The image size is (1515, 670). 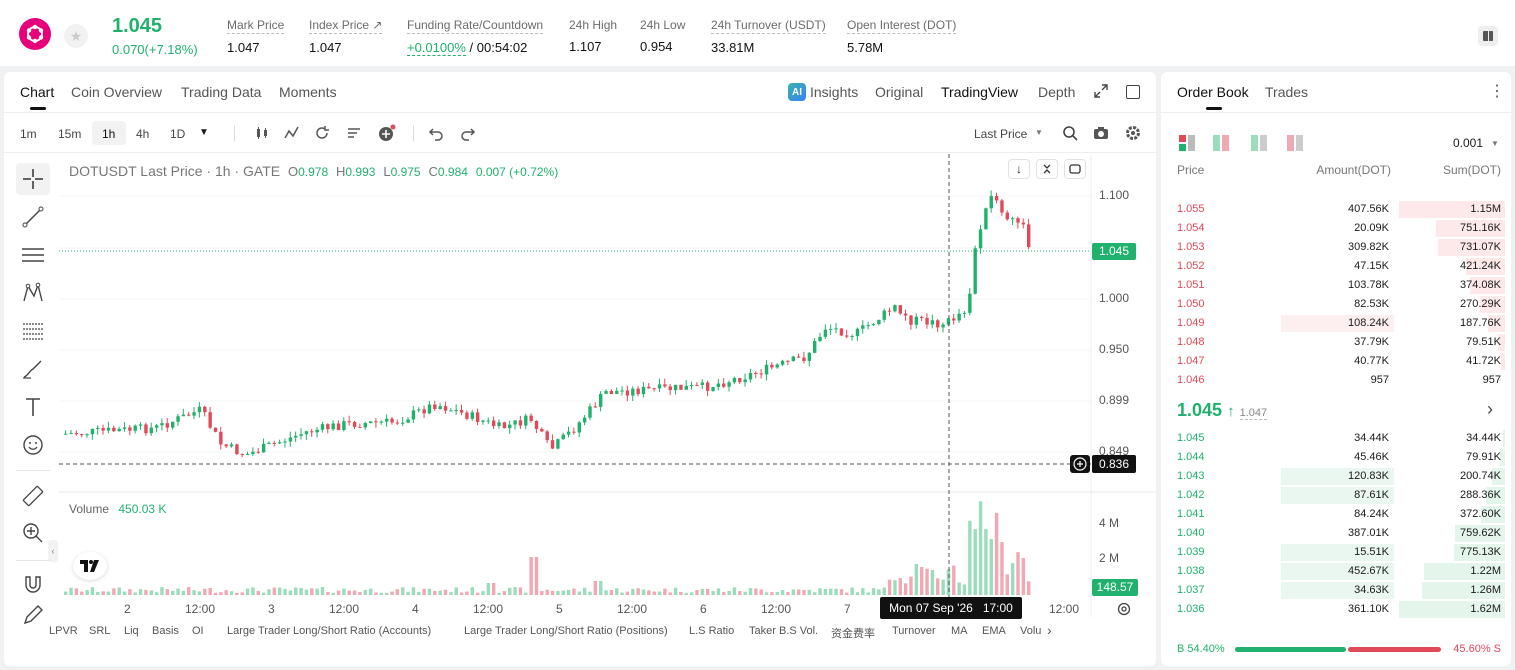 What do you see at coordinates (1336, 361) in the screenshot?
I see `order-book-row: 1.047 40.77K 41.72K` at bounding box center [1336, 361].